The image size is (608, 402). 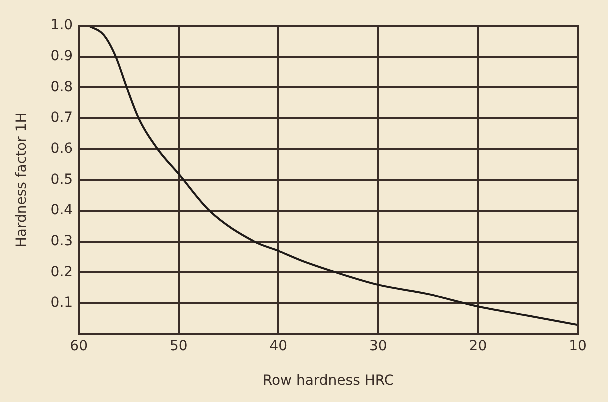 What do you see at coordinates (62, 149) in the screenshot?
I see `y-tick-label: 0.6` at bounding box center [62, 149].